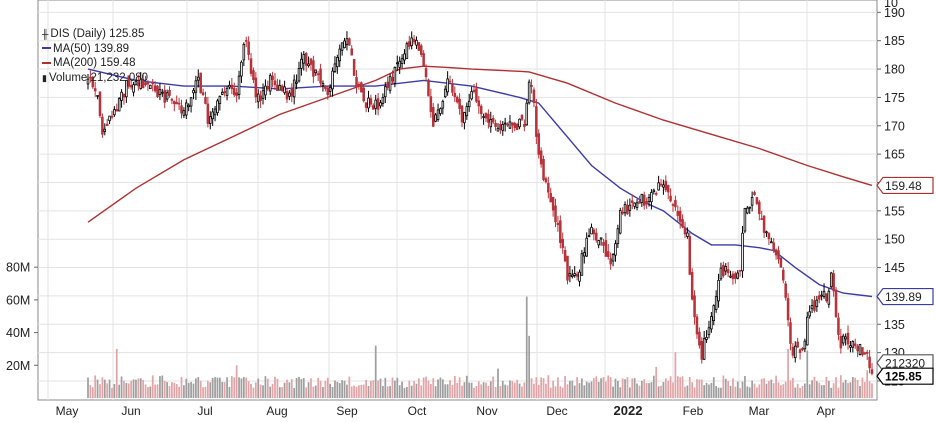  What do you see at coordinates (905, 296) in the screenshot?
I see `value-badge: 139.89` at bounding box center [905, 296].